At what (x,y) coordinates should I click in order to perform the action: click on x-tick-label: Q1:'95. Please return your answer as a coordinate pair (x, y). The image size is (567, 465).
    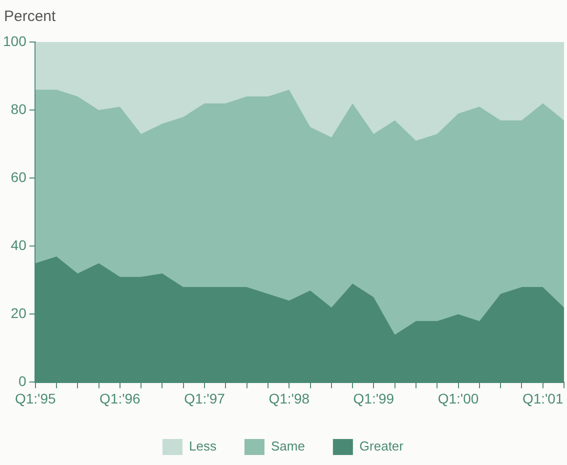
    Looking at the image, I should click on (35, 398).